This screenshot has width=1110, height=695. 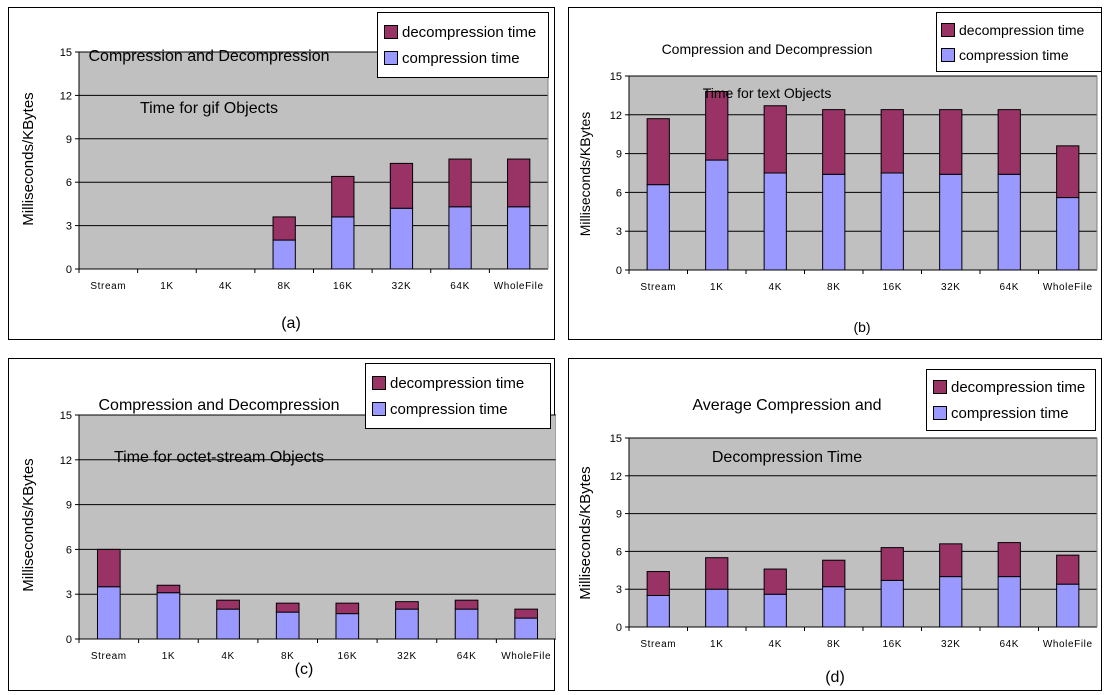 What do you see at coordinates (767, 93) in the screenshot?
I see `chart-title-line-2: Time for text Objects` at bounding box center [767, 93].